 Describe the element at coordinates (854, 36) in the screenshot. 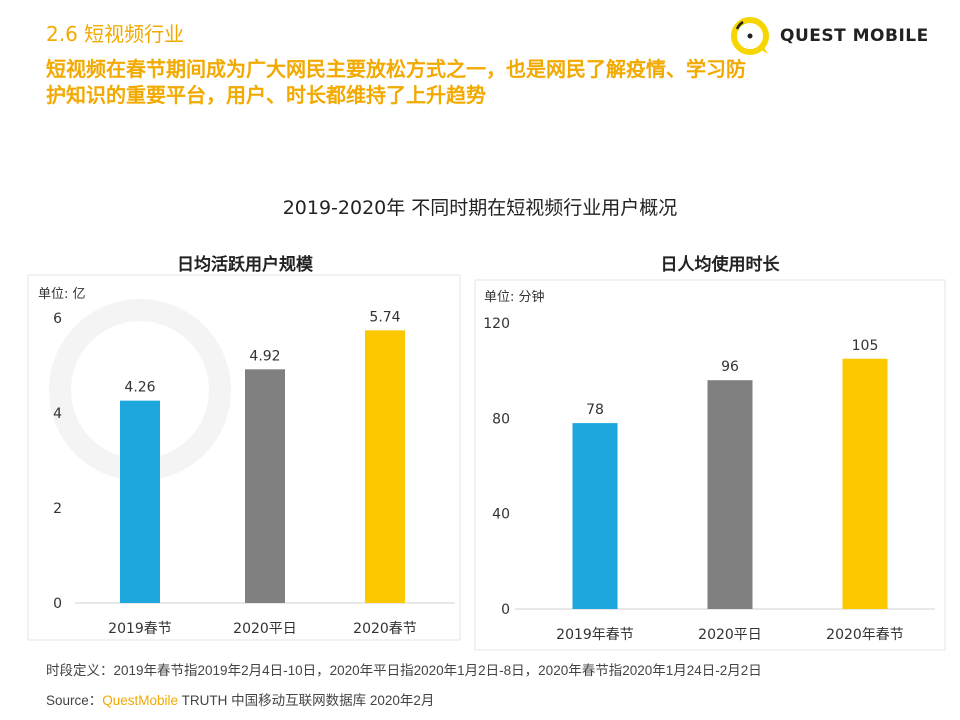

I see `logo-text: QUEST MOBILE` at that location.